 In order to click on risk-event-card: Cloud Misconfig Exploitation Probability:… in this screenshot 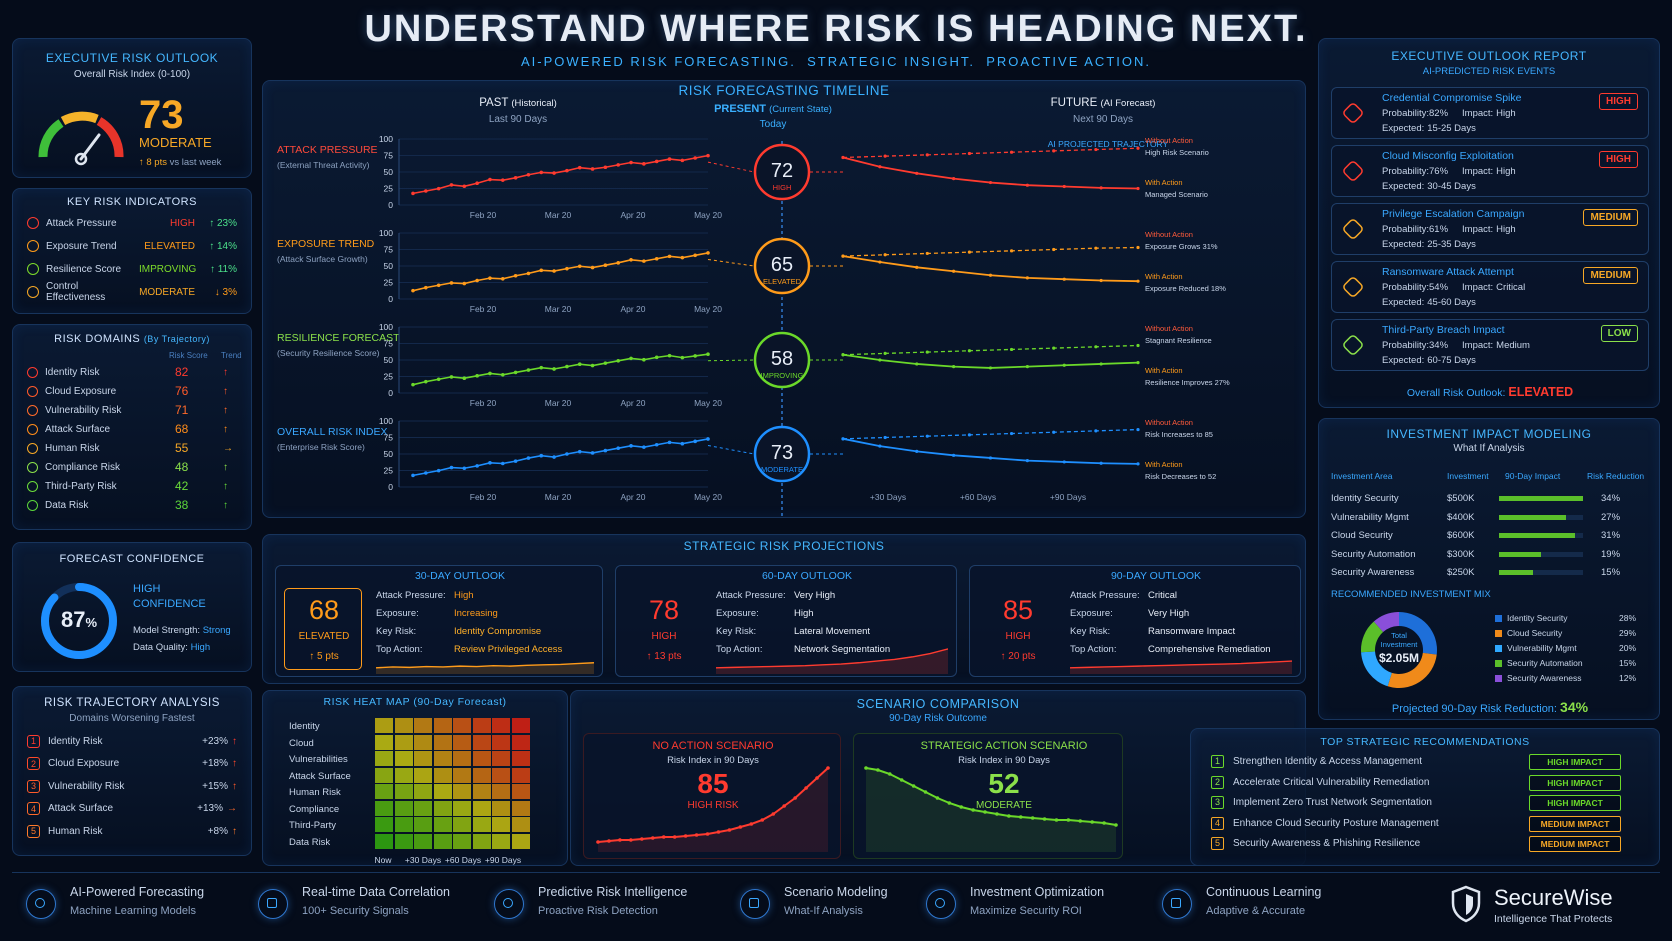, I will do `click(1490, 171)`.